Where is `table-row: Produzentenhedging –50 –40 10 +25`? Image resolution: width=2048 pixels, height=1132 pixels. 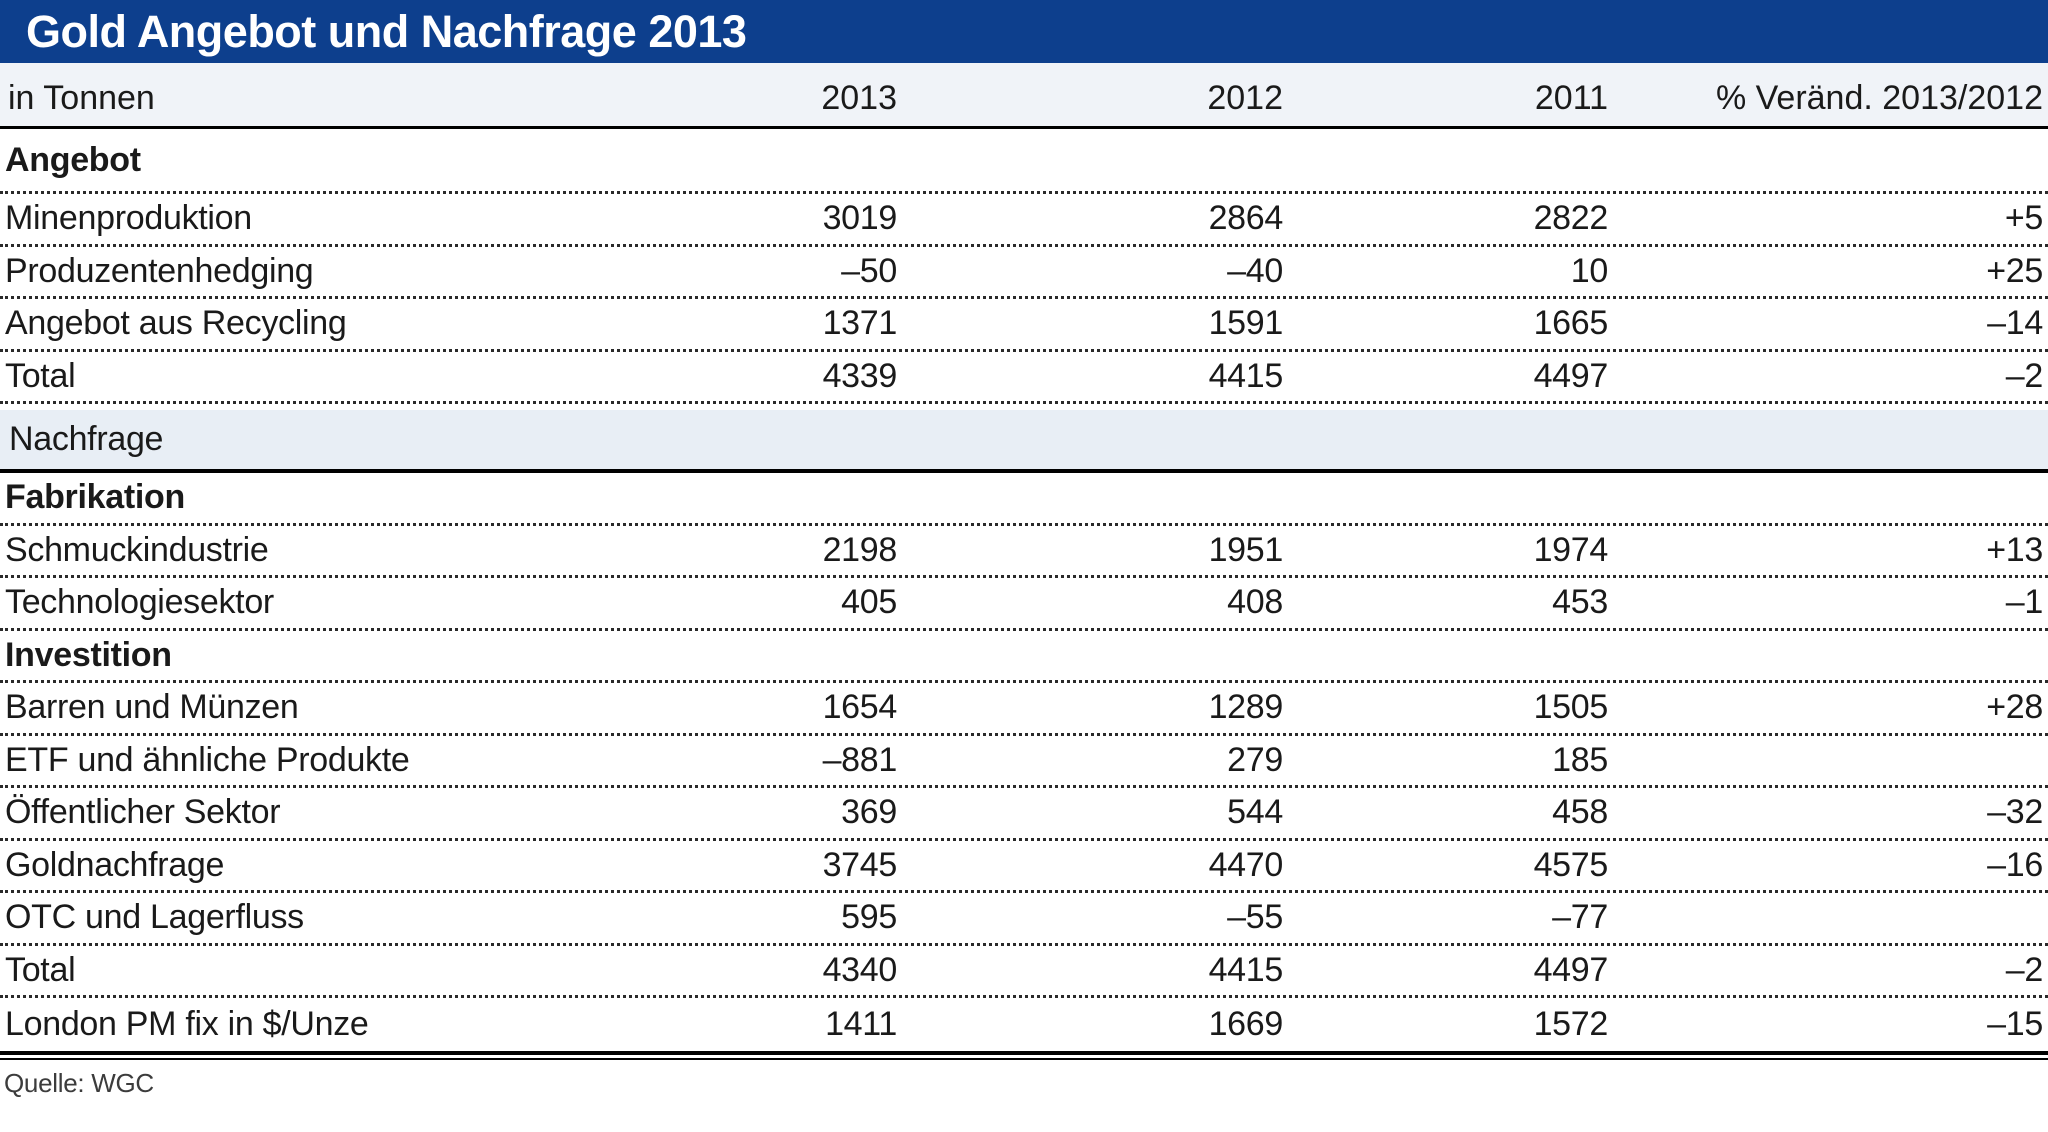 table-row: Produzentenhedging –50 –40 10 +25 is located at coordinates (1024, 273).